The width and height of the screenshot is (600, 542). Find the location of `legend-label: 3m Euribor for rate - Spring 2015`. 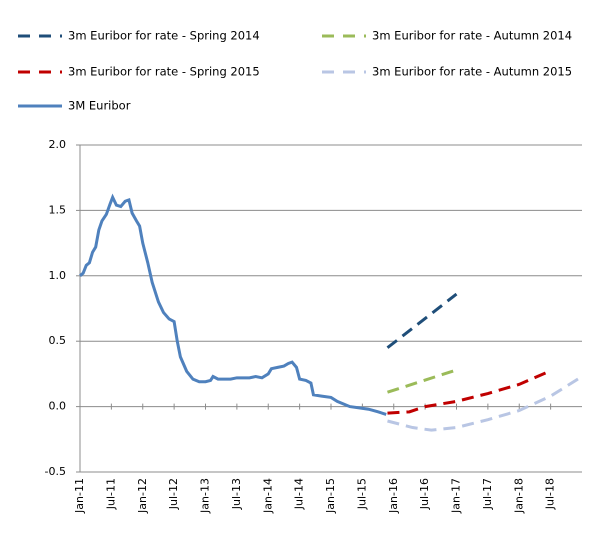

legend-label: 3m Euribor for rate - Spring 2015 is located at coordinates (164, 72).